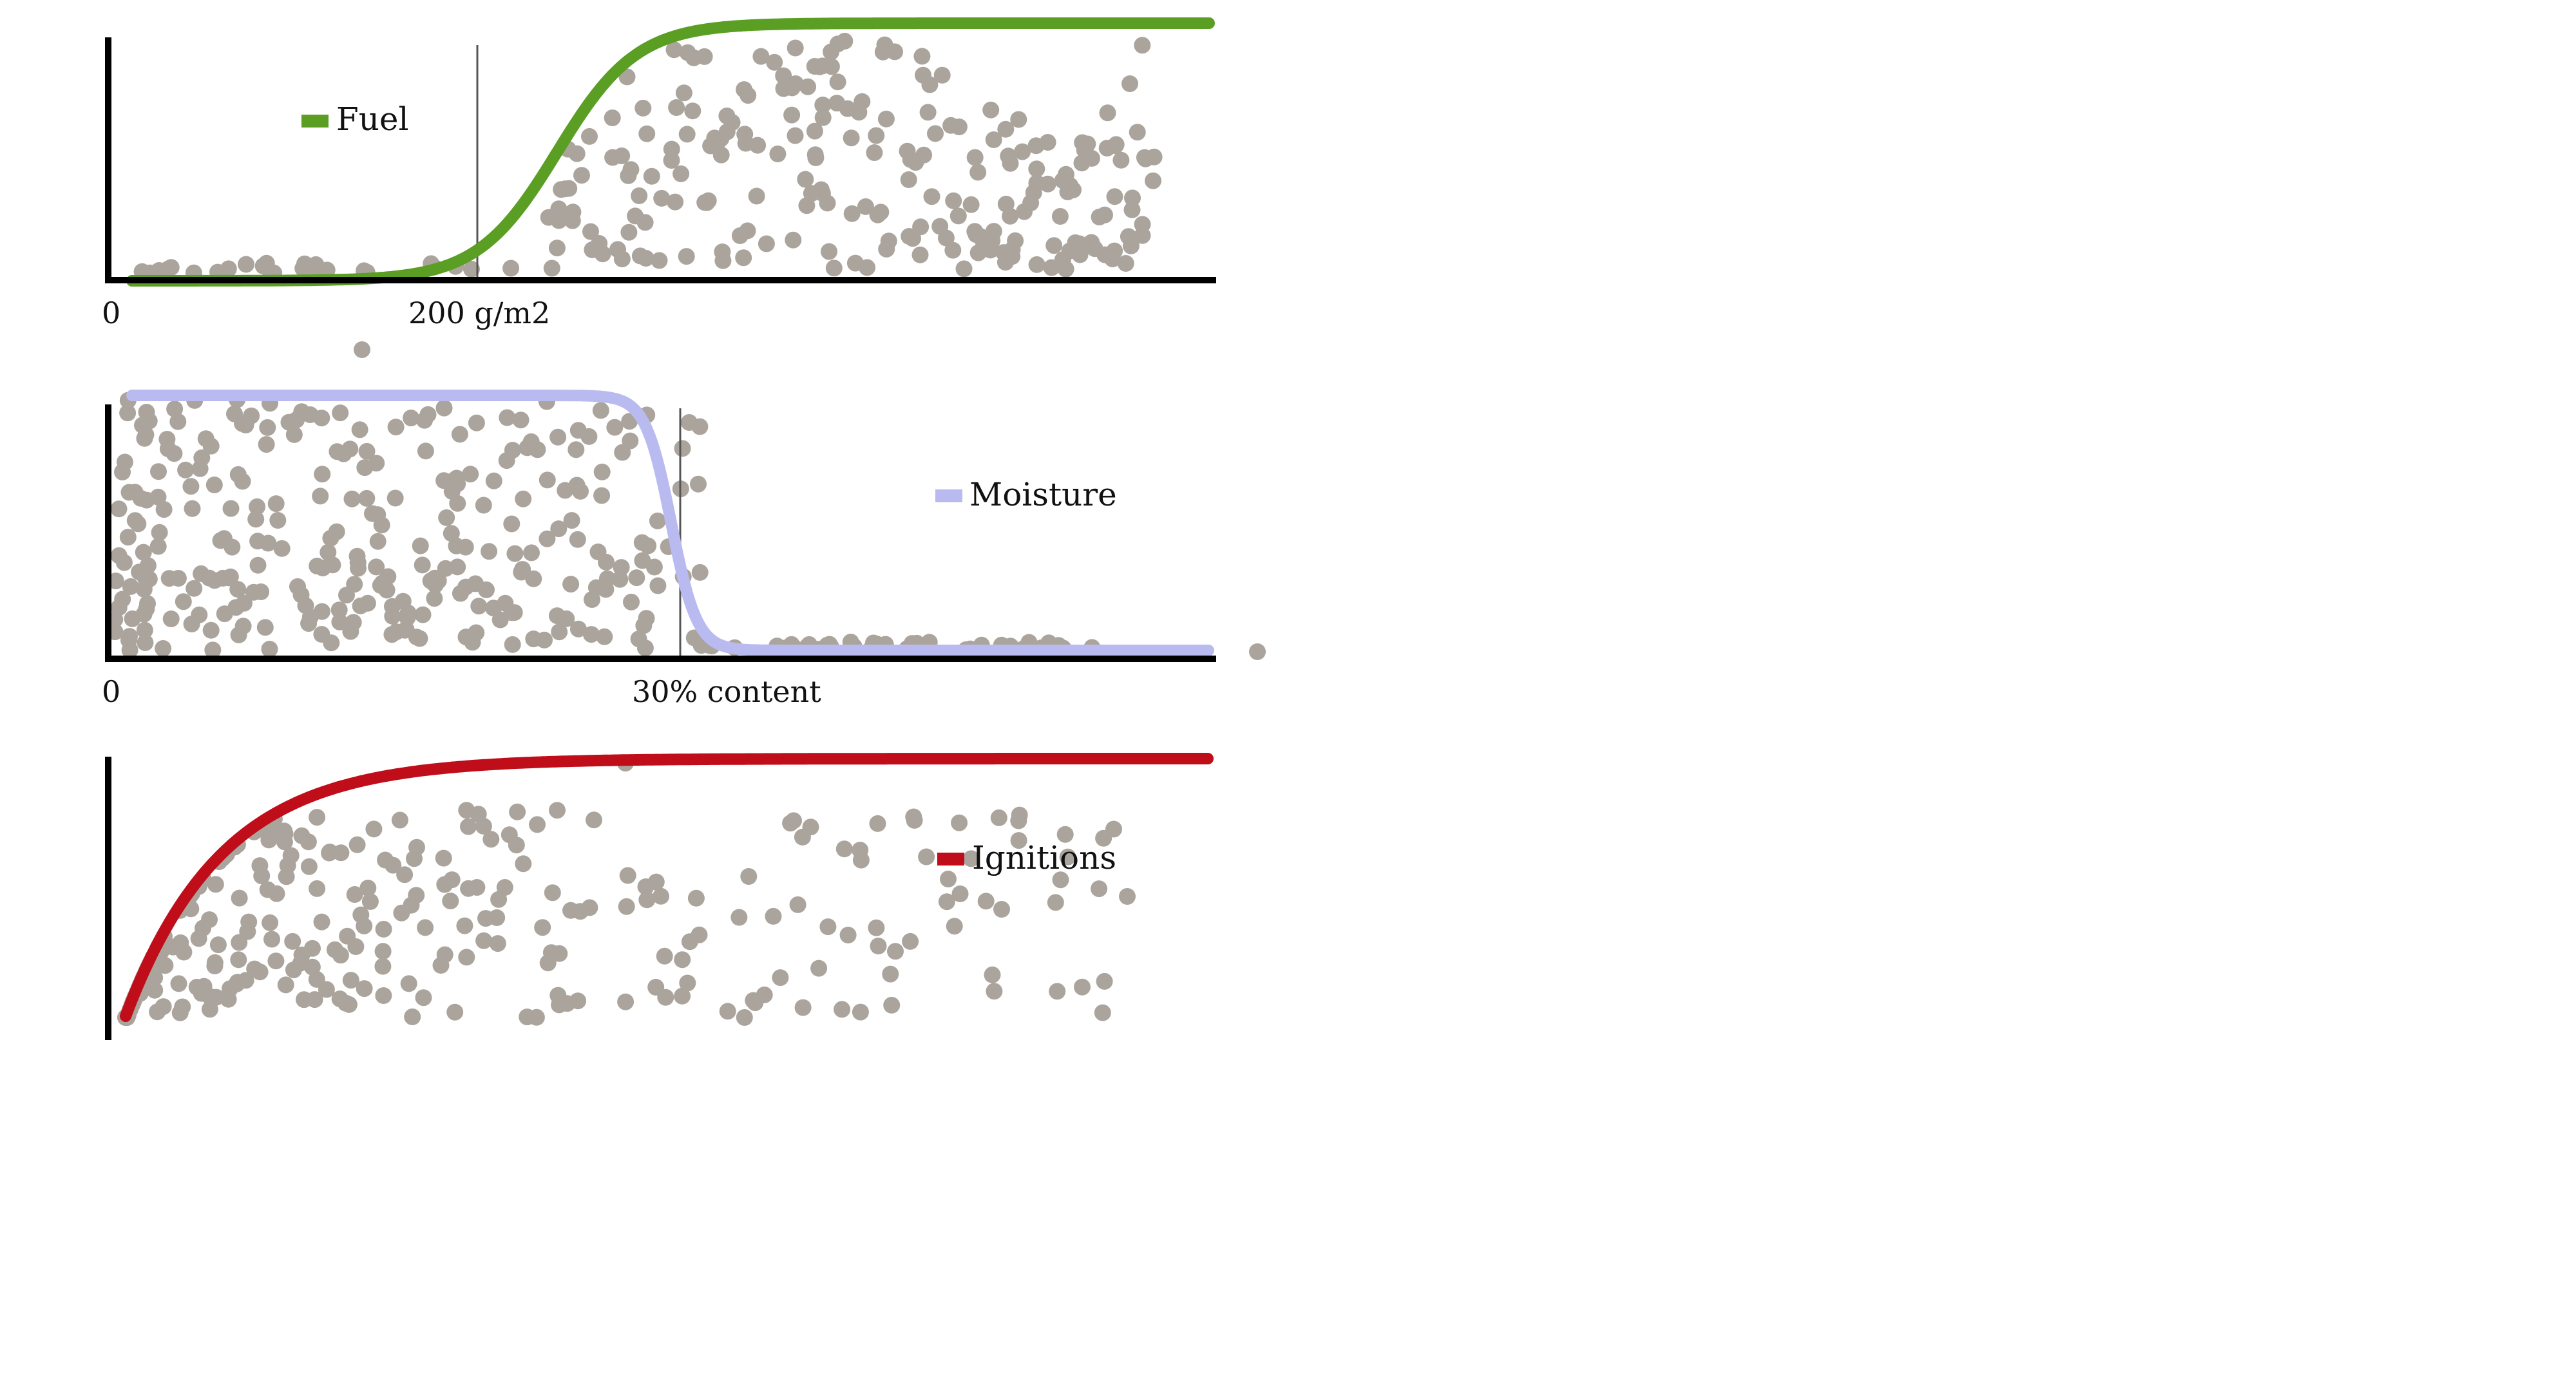  What do you see at coordinates (648, 157) in the screenshot?
I see `fuel-scatter` at bounding box center [648, 157].